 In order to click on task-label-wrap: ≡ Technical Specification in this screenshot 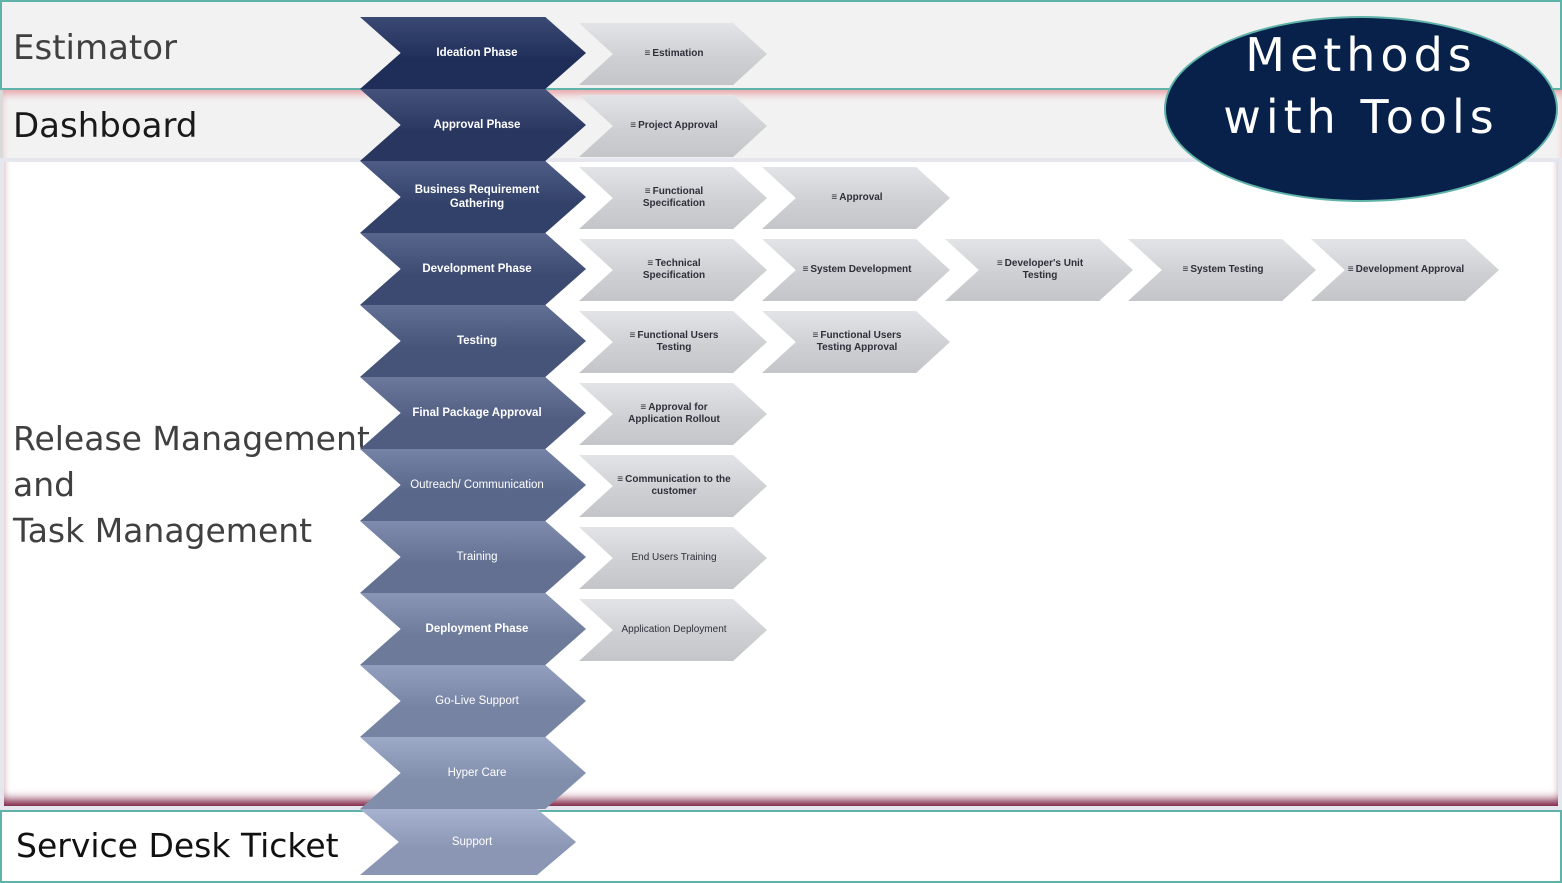, I will do `click(674, 270)`.